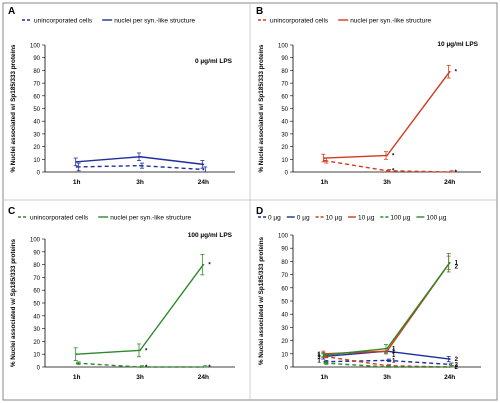 The image size is (500, 403). I want to click on x-tick-label: 3h, so click(140, 377).